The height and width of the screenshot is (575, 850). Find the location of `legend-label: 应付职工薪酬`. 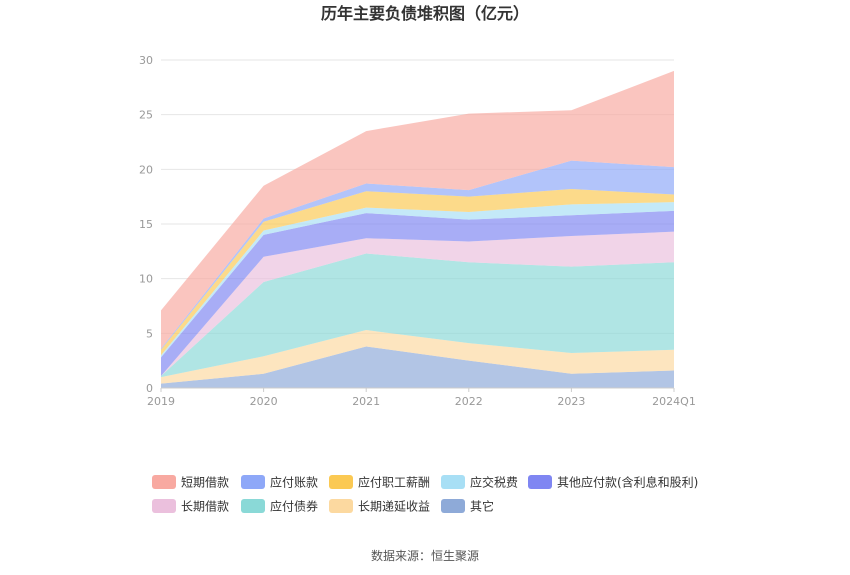

legend-label: 应付职工薪酬 is located at coordinates (394, 482).